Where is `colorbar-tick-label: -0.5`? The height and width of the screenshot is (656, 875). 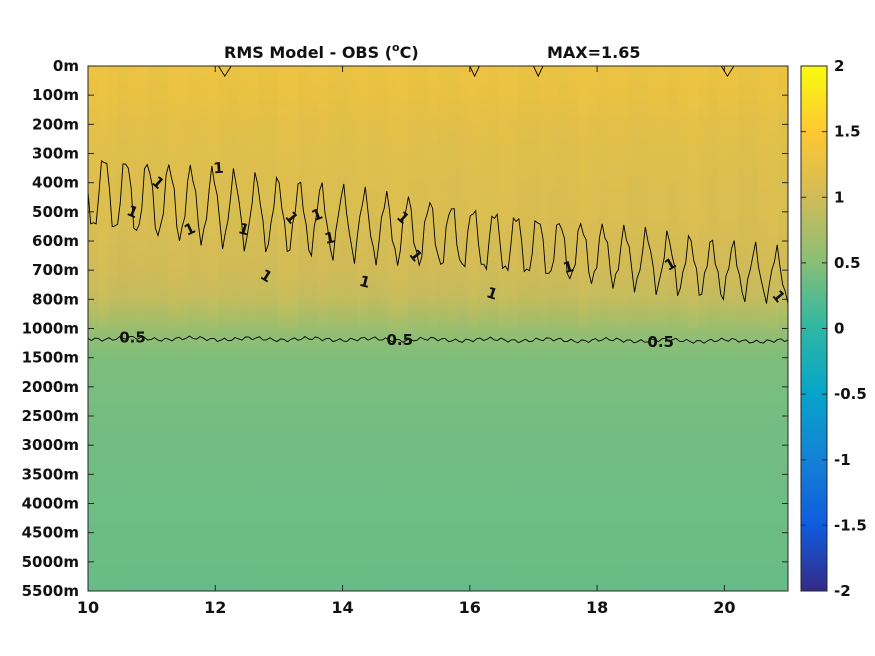 colorbar-tick-label: -0.5 is located at coordinates (850, 394).